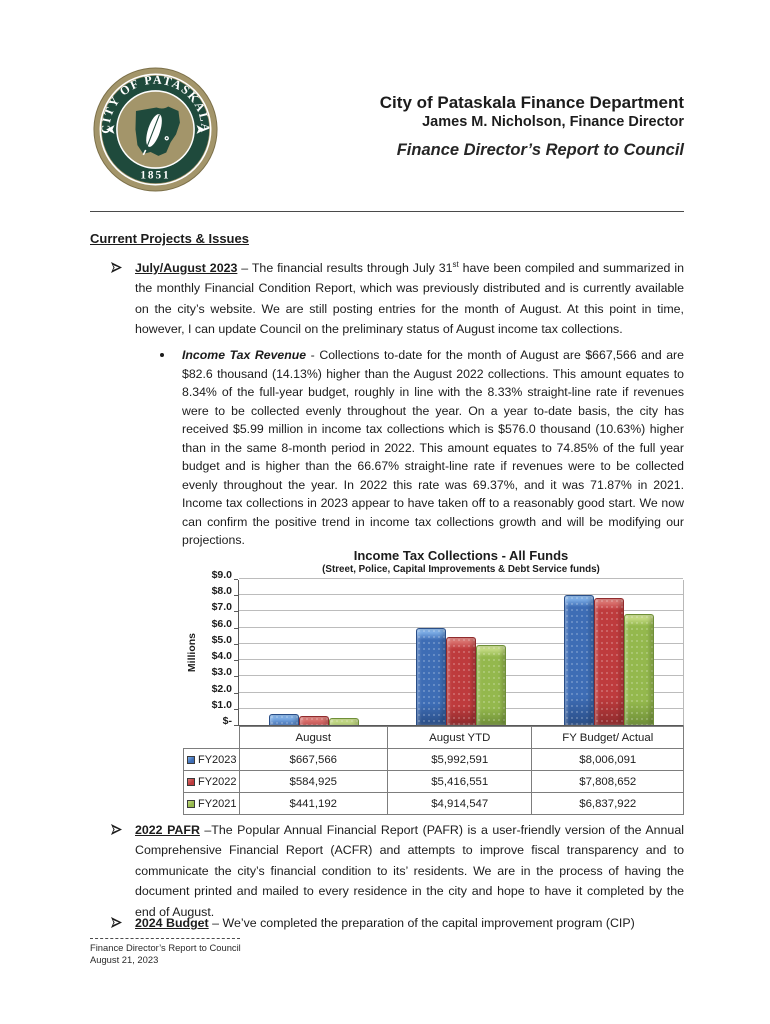 This screenshot has height=1024, width=770. What do you see at coordinates (221, 575) in the screenshot?
I see `y-tick-label: $9.0` at bounding box center [221, 575].